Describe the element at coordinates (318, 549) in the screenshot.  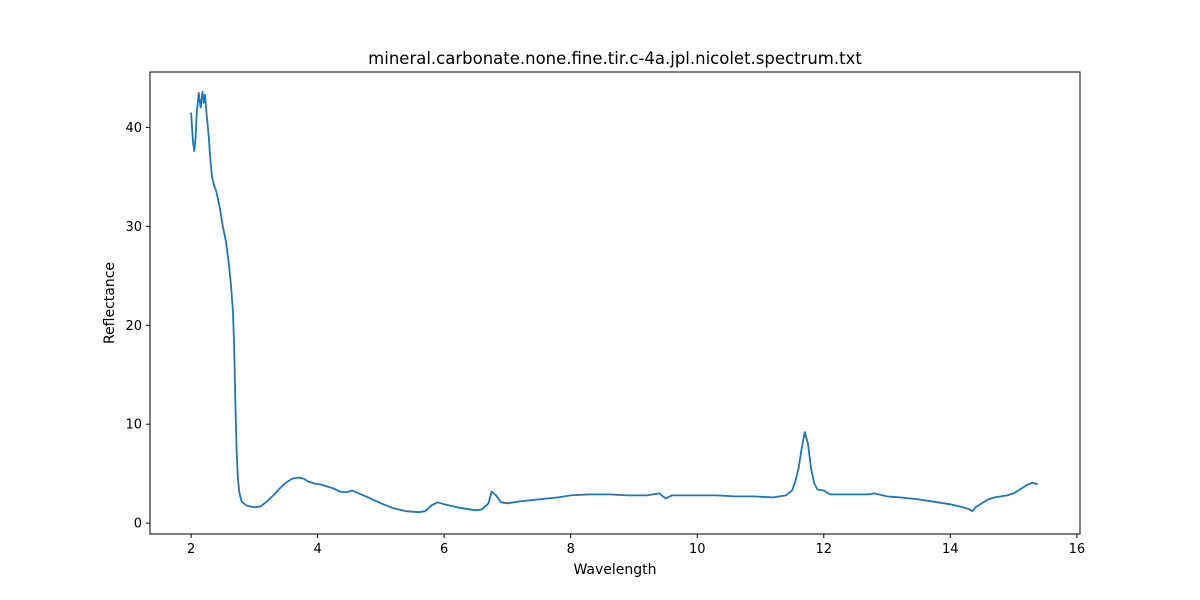
I see `x-tick-label: 4` at that location.